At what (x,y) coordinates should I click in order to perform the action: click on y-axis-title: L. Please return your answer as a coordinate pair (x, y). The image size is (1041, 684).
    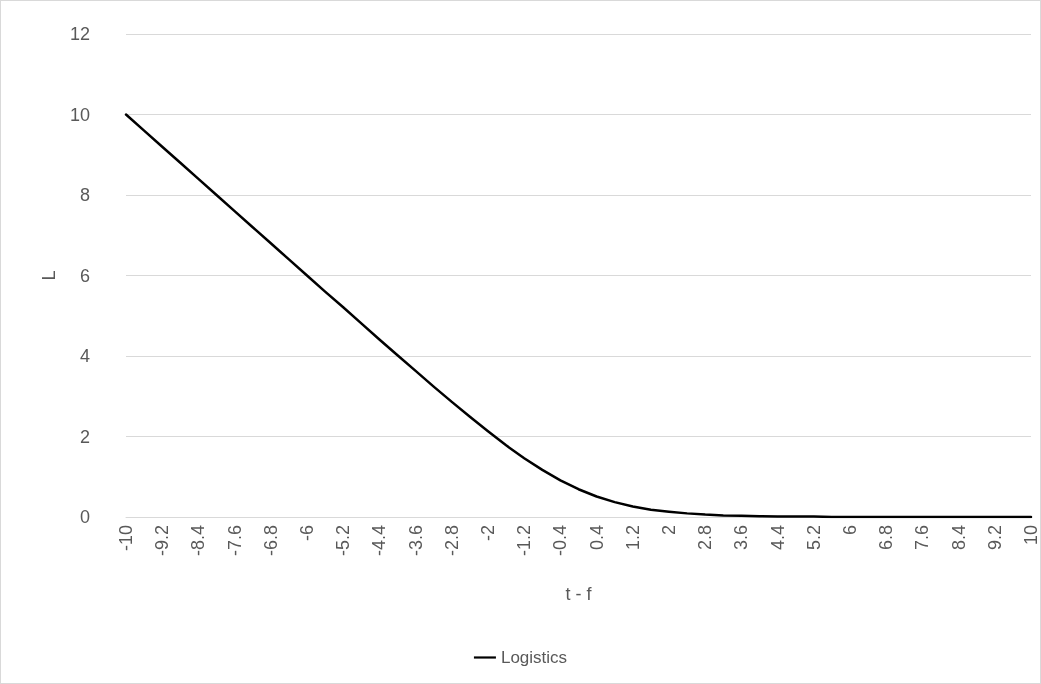
    Looking at the image, I should click on (49, 275).